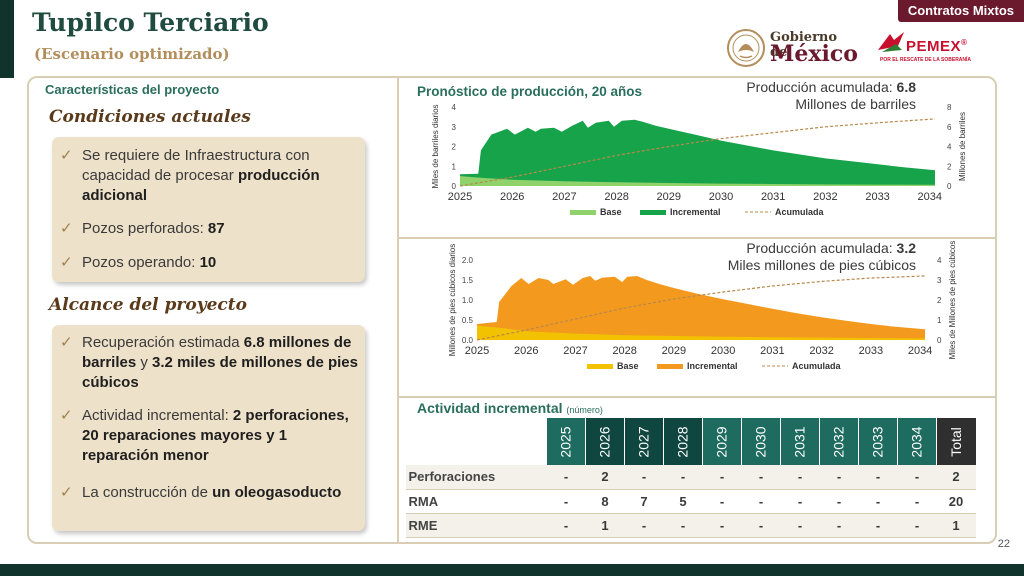  I want to click on activity-title: Actividad incremental (número), so click(510, 408).